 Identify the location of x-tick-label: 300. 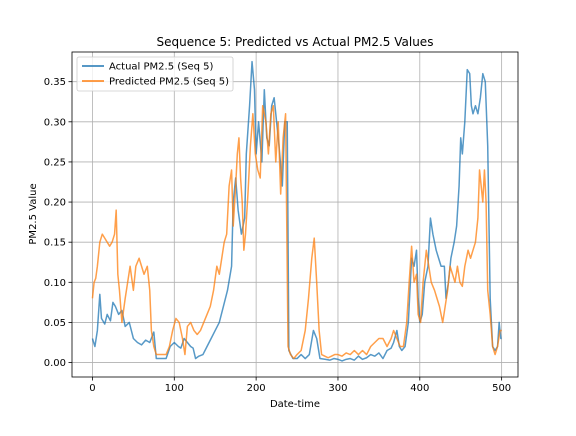
(337, 388).